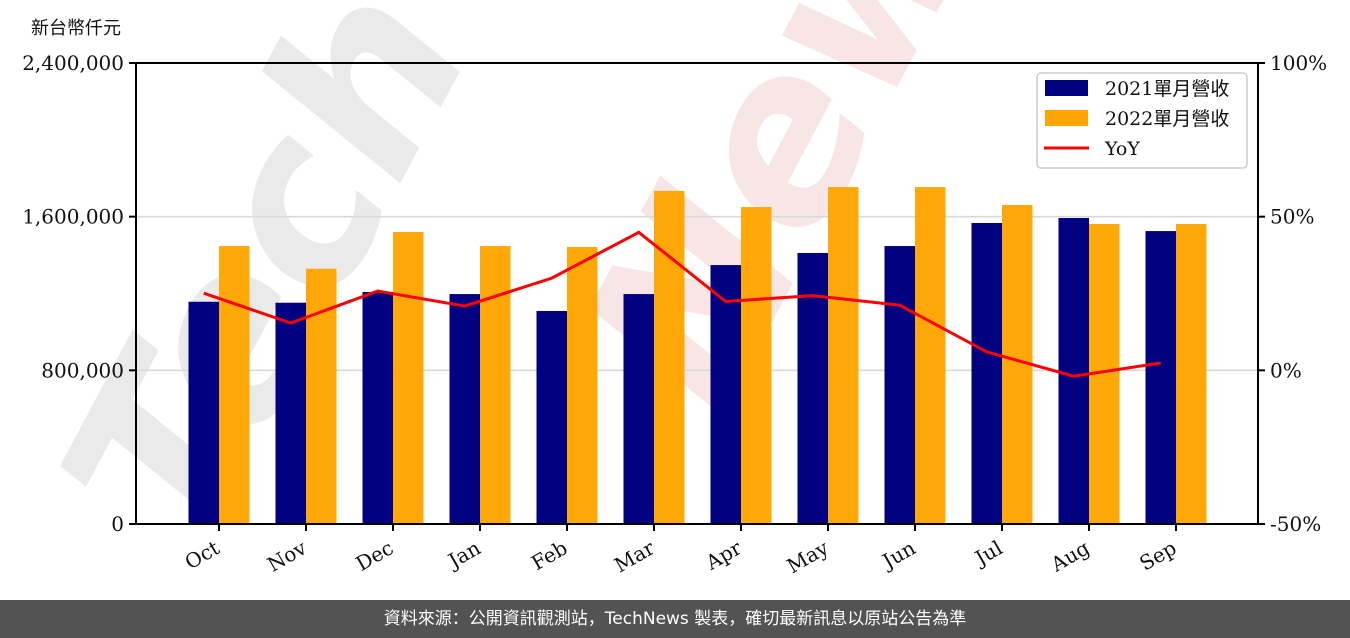  What do you see at coordinates (408, 378) in the screenshot?
I see `bar-2022-dec` at bounding box center [408, 378].